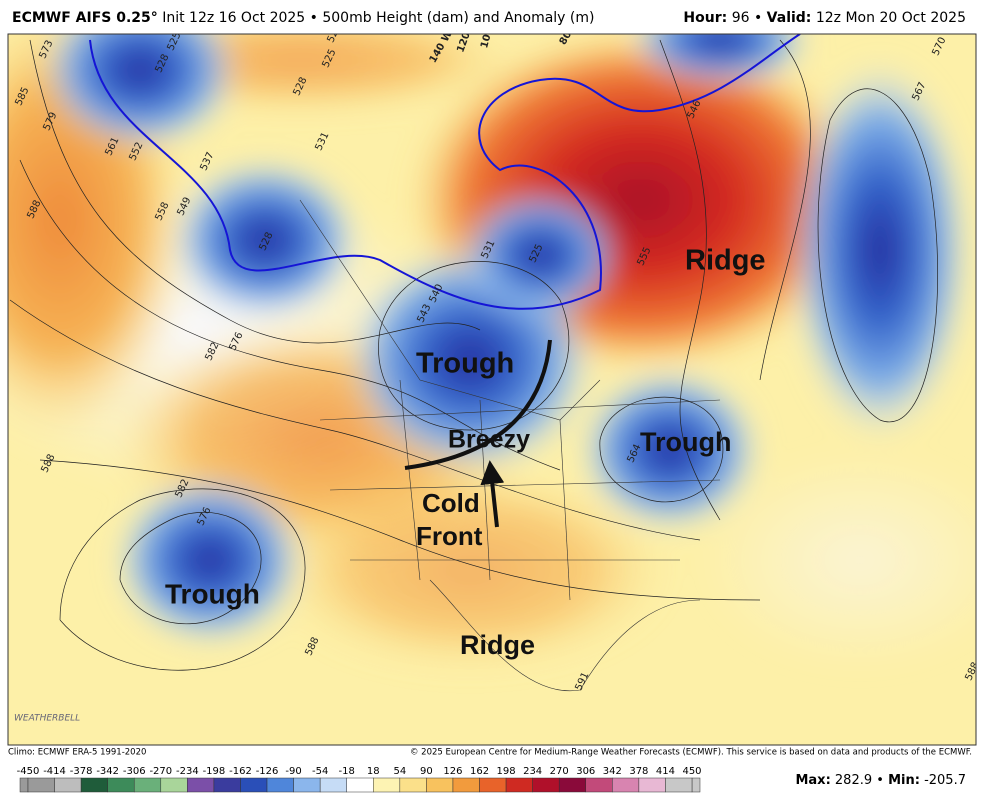 The image size is (984, 808). Describe the element at coordinates (214, 771) in the screenshot. I see `colorbar-tick-label: -198` at that location.